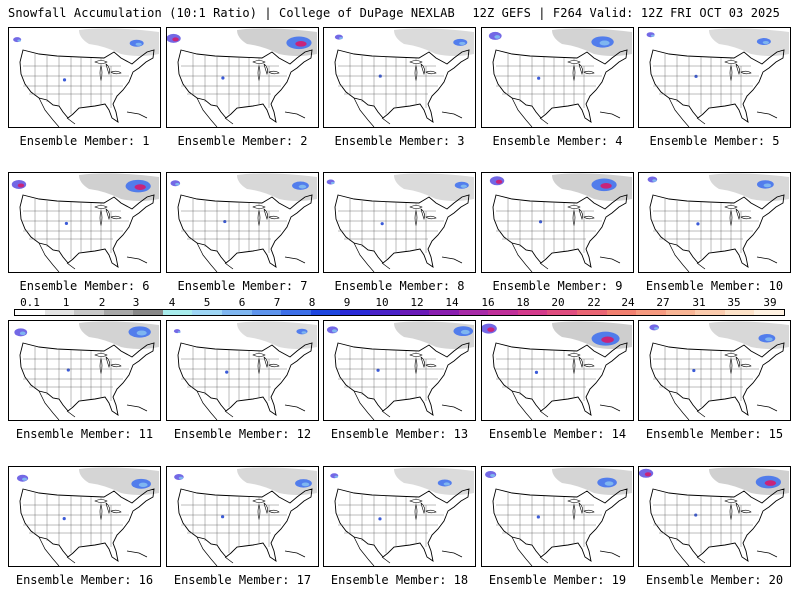  I want to click on member-label: Ensemble Member: 14, so click(557, 434).